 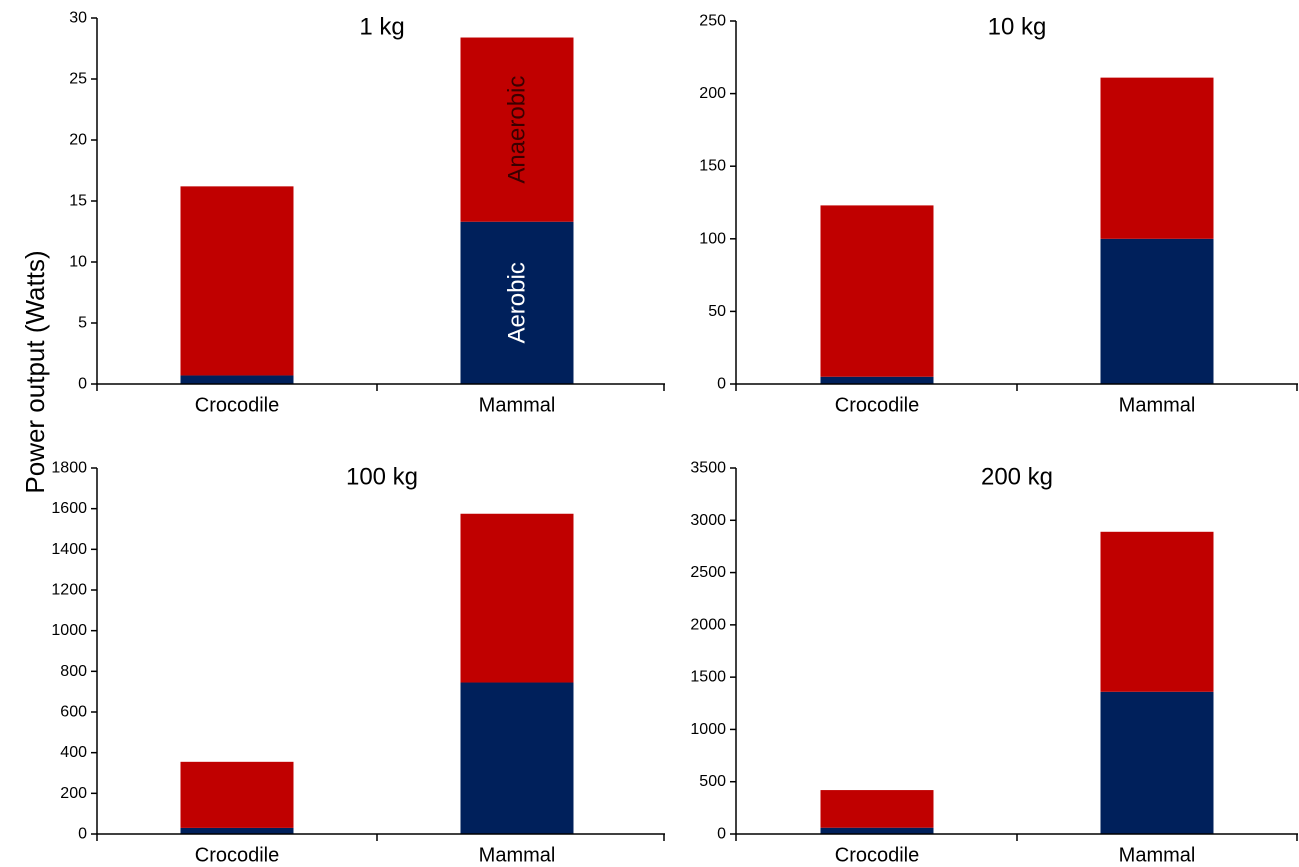 What do you see at coordinates (73, 752) in the screenshot?
I see `y-tick-label: 400` at bounding box center [73, 752].